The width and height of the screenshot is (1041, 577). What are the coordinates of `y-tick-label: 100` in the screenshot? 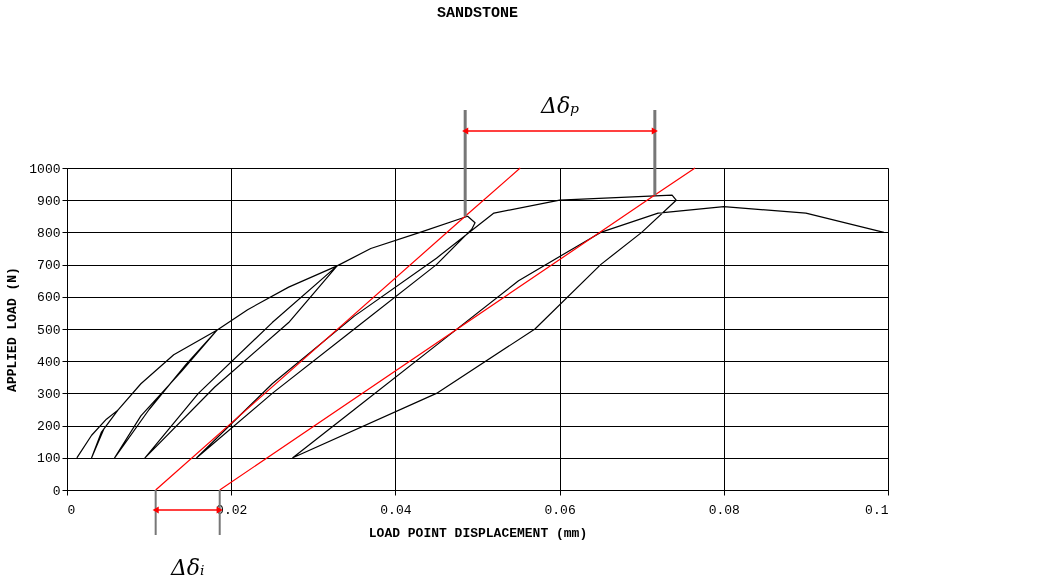 It's located at (49, 459).